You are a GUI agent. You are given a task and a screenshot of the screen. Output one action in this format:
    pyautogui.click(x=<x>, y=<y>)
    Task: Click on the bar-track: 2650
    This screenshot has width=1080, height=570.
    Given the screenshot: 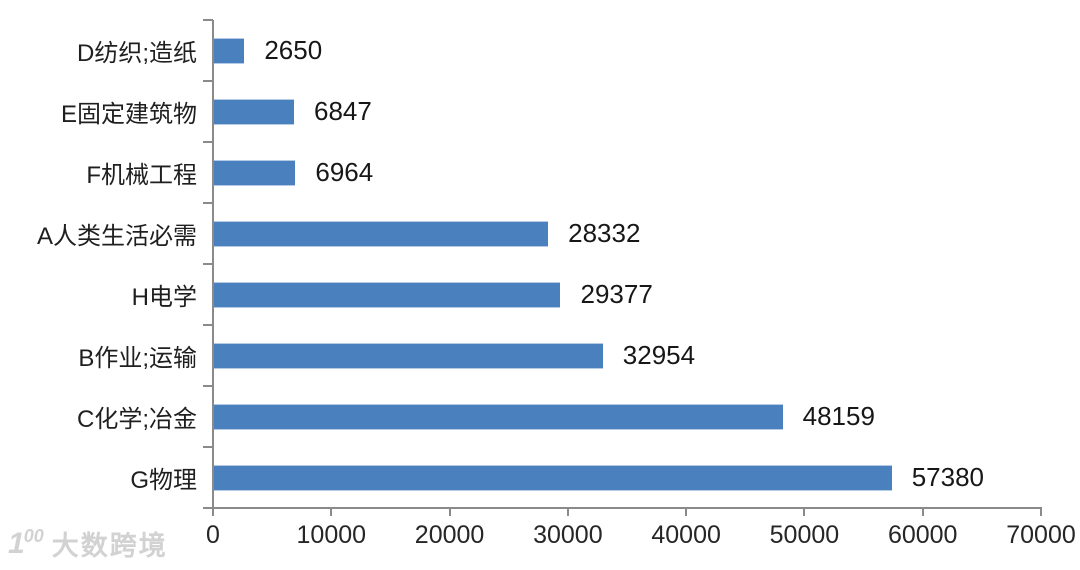 What is the action you would take?
    pyautogui.click(x=627, y=50)
    